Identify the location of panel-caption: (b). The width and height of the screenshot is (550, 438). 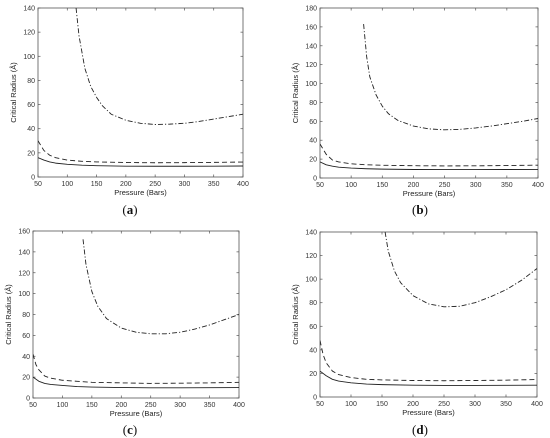
(420, 209).